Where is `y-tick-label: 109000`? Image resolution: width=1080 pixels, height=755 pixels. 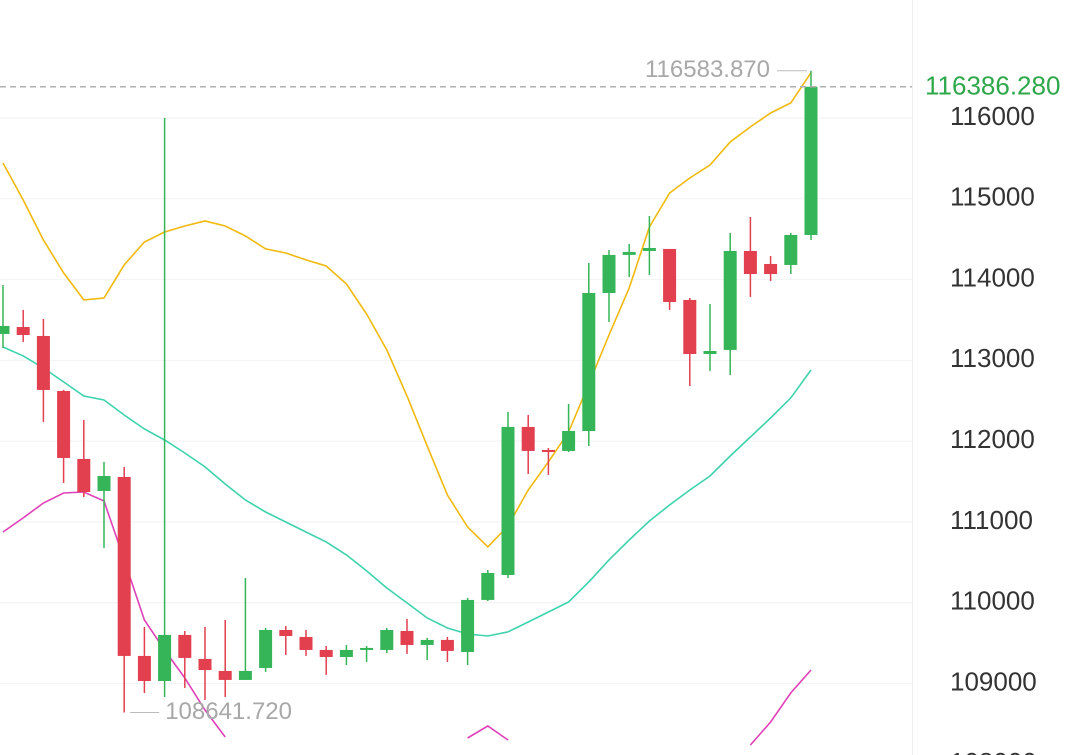
y-tick-label: 109000 is located at coordinates (993, 681).